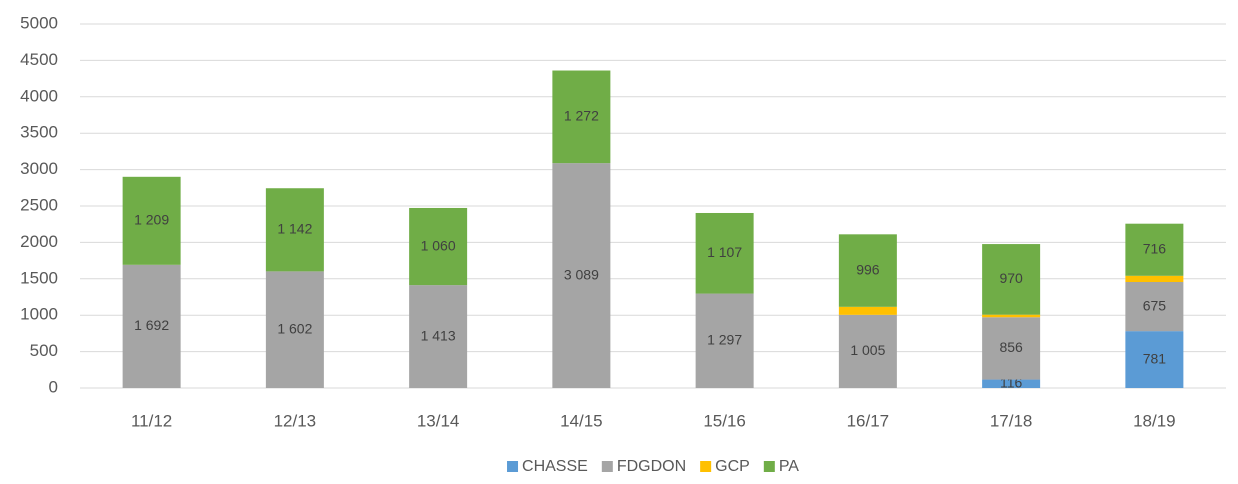 This screenshot has width=1238, height=484. I want to click on data-label: 1 060, so click(438, 245).